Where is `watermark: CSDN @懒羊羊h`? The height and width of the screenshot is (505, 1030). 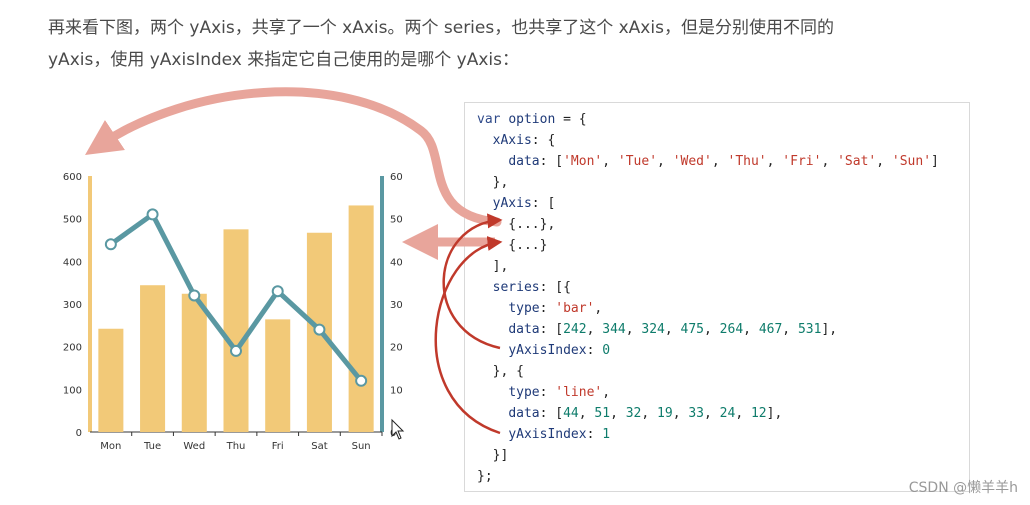 watermark: CSDN @懒羊羊h is located at coordinates (963, 488).